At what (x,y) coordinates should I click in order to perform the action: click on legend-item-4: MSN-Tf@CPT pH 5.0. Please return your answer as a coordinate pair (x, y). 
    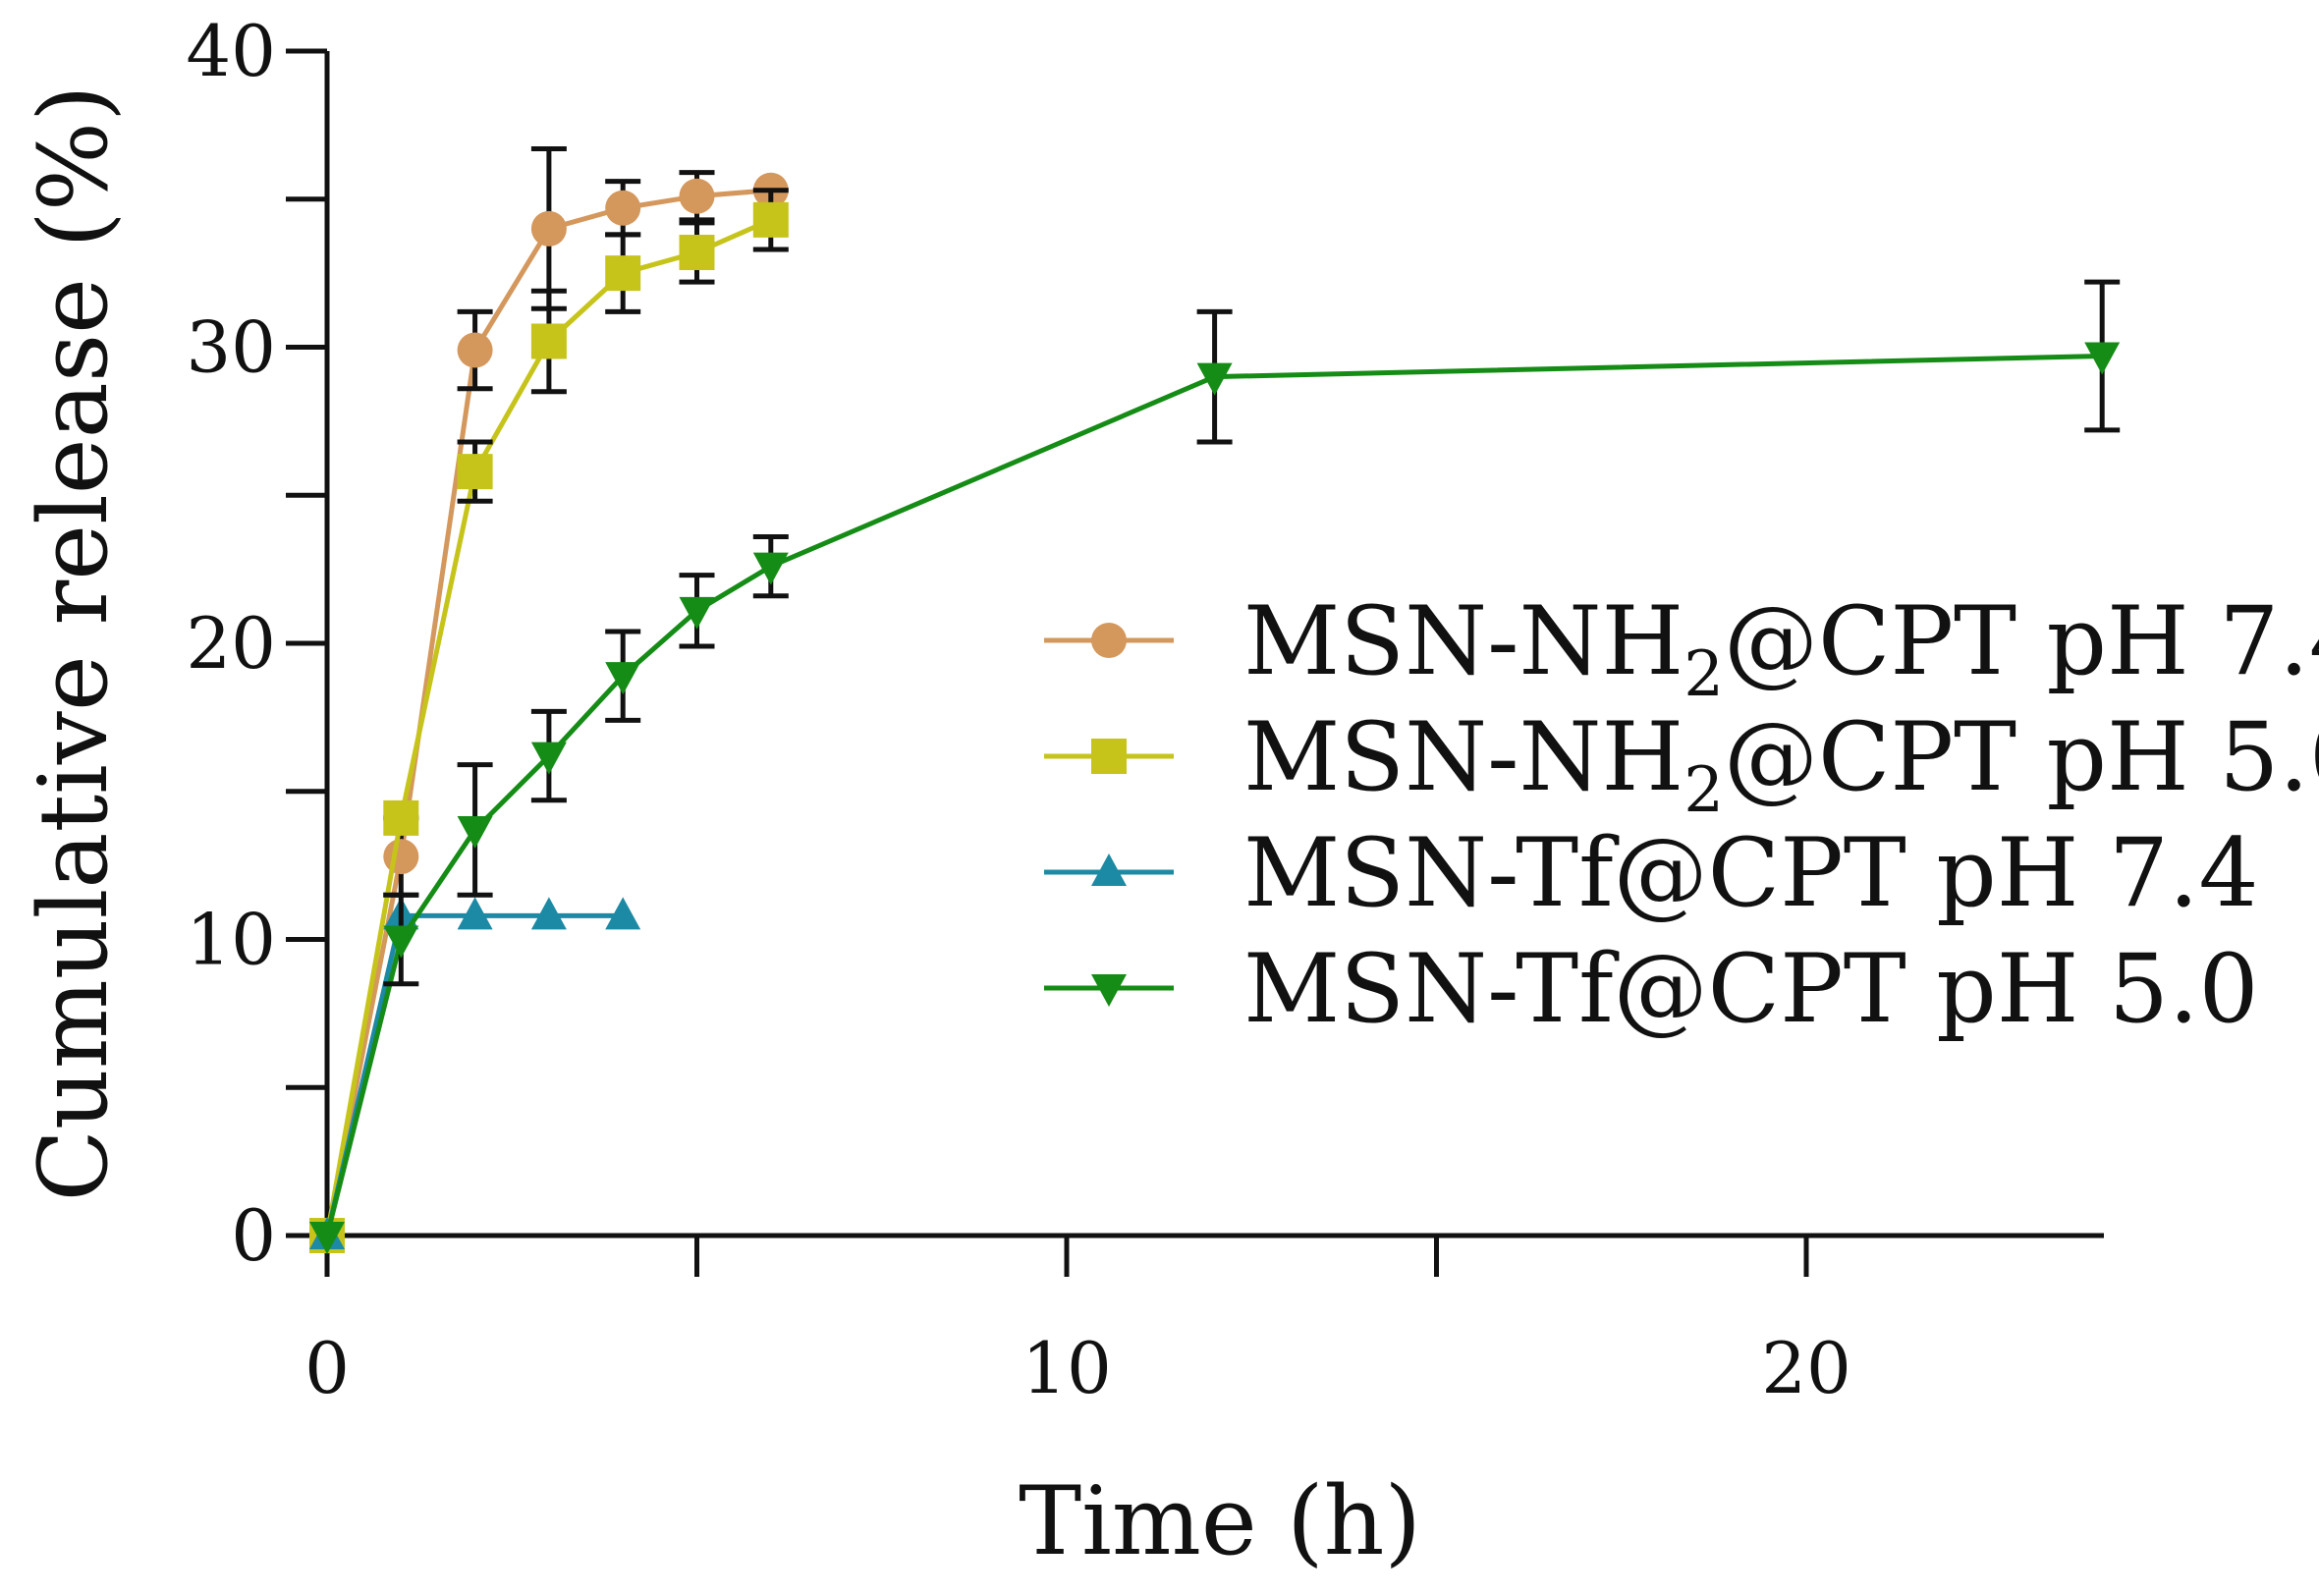
    Looking at the image, I should click on (1651, 989).